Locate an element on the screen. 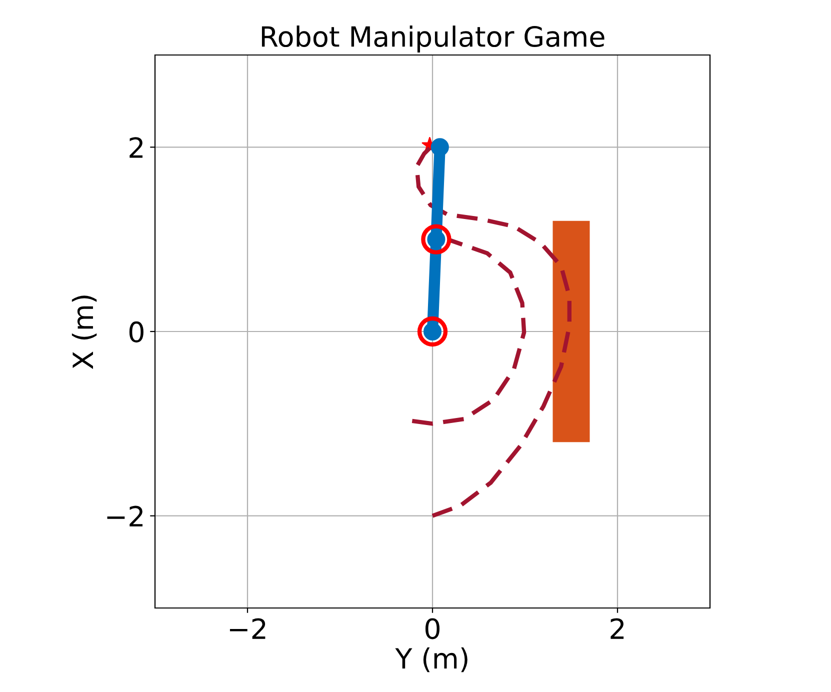 This screenshot has height=692, width=831. x-tick-label: 2 is located at coordinates (617, 628).